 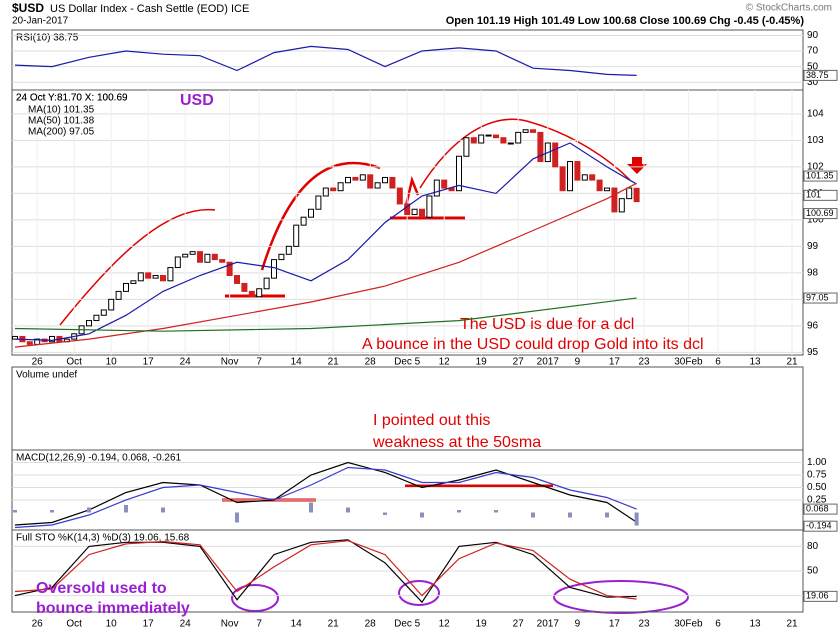 What do you see at coordinates (755, 362) in the screenshot?
I see `x-tick-label: 13` at bounding box center [755, 362].